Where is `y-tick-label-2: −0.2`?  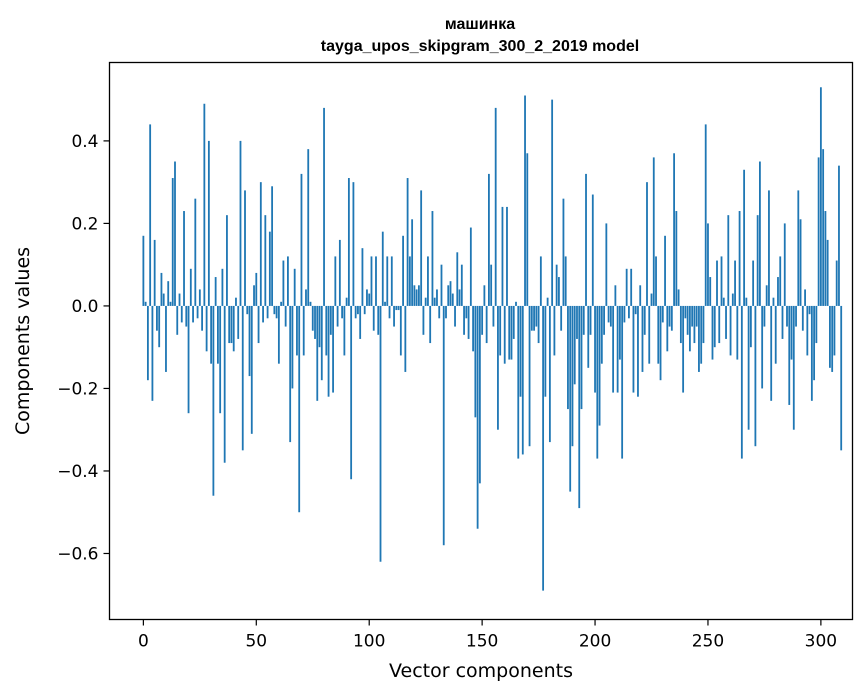
y-tick-label-2: −0.2 is located at coordinates (77, 389).